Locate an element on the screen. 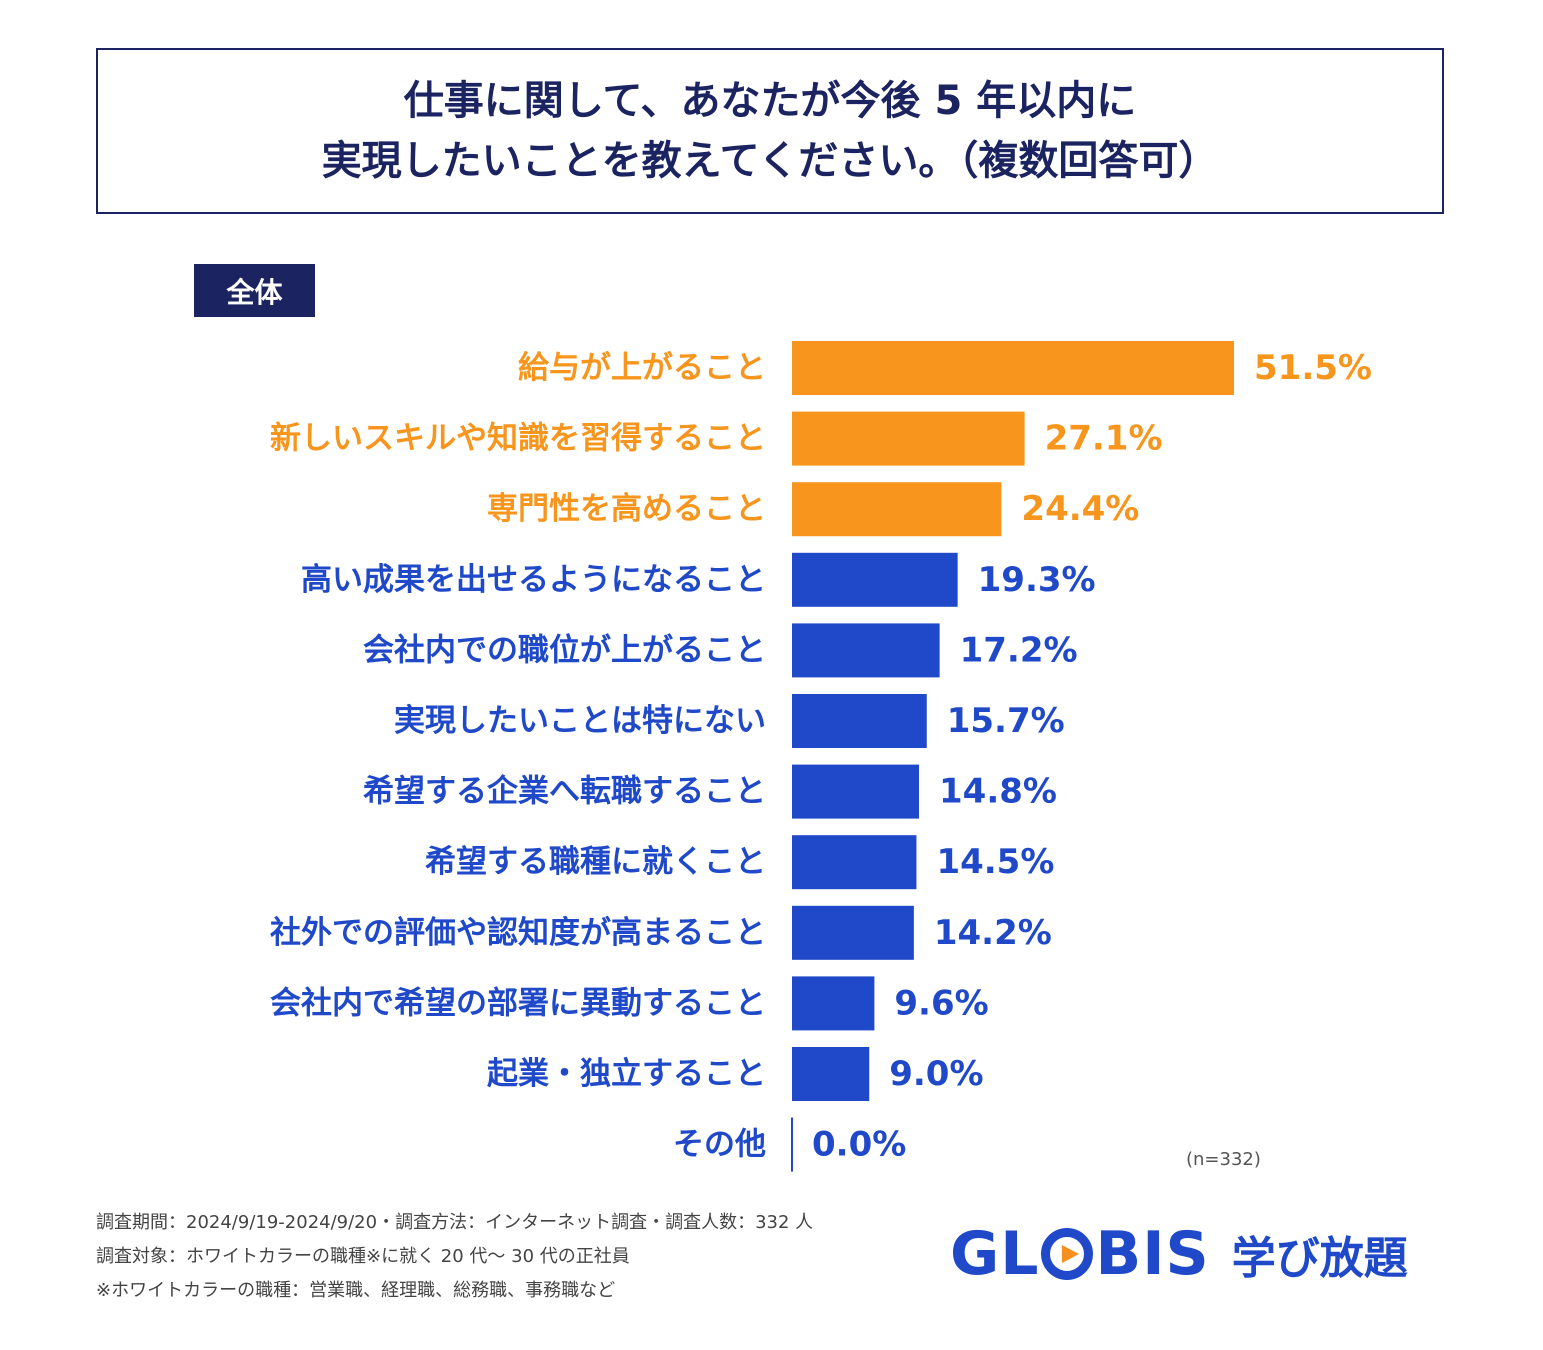 The height and width of the screenshot is (1350, 1543). value-label: 14.2% is located at coordinates (993, 933).